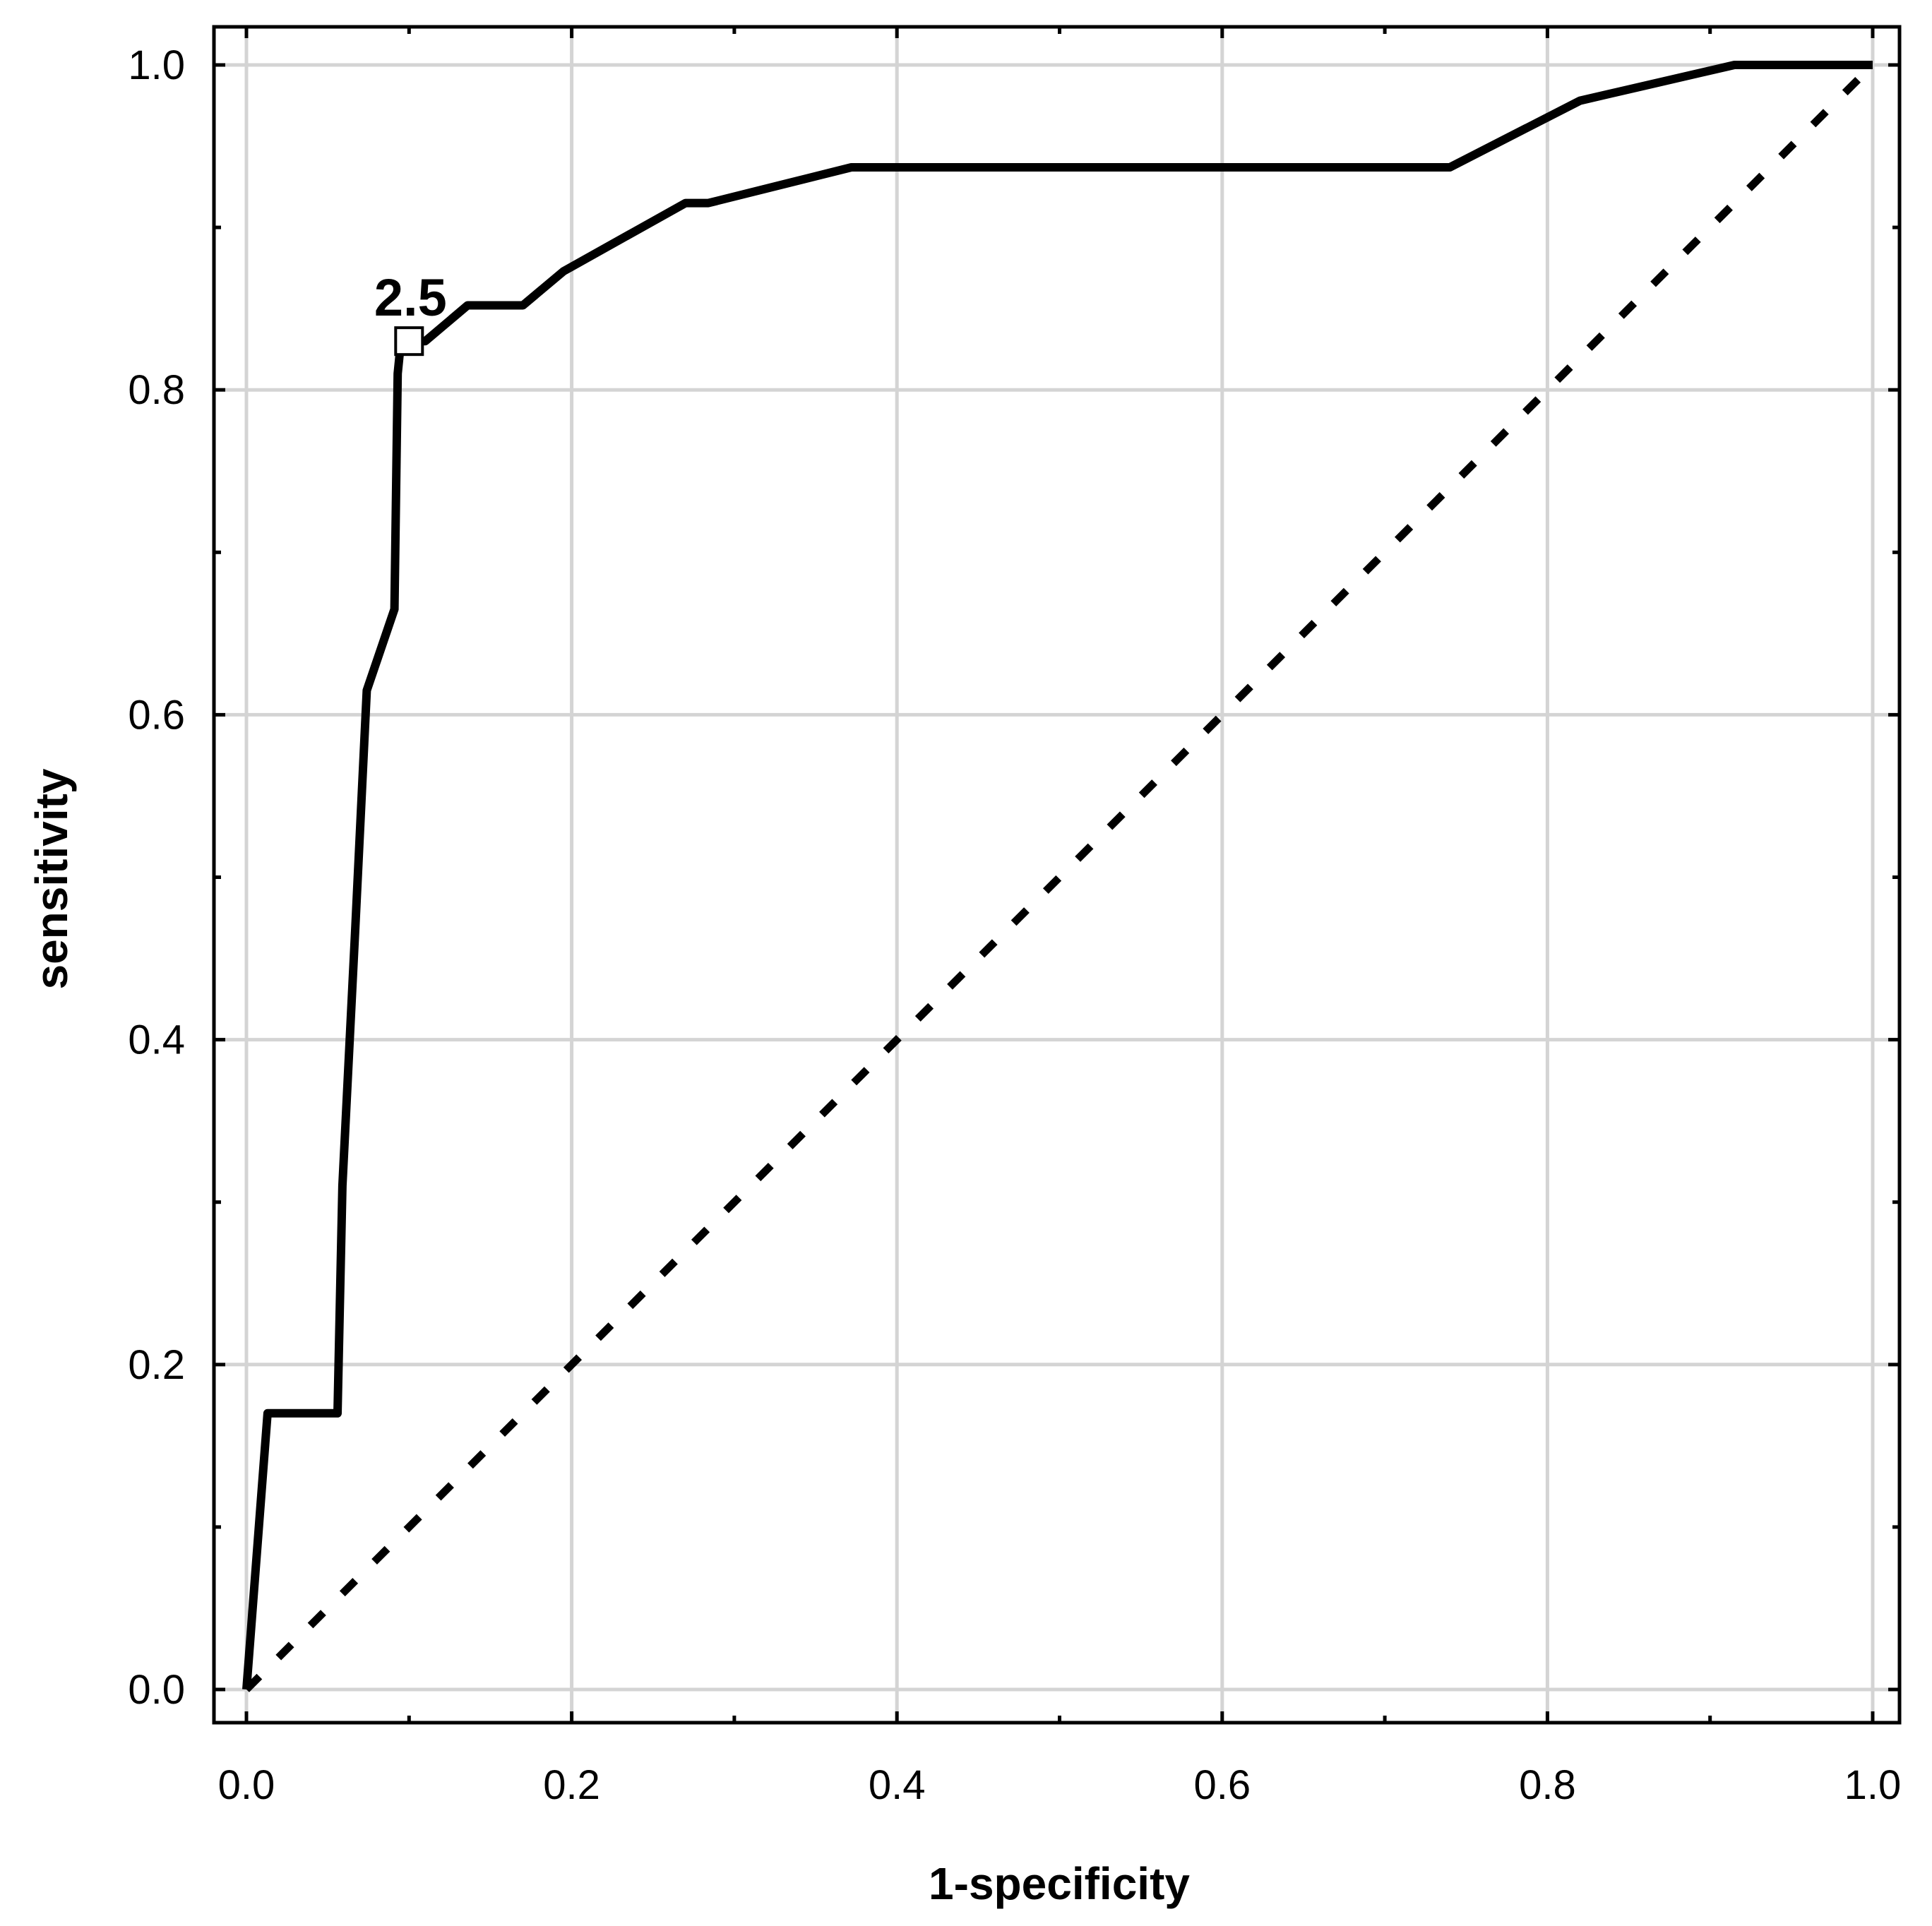 This screenshot has height=1926, width=1932. Describe the element at coordinates (156, 65) in the screenshot. I see `y-tick-label-5: 1.0` at that location.